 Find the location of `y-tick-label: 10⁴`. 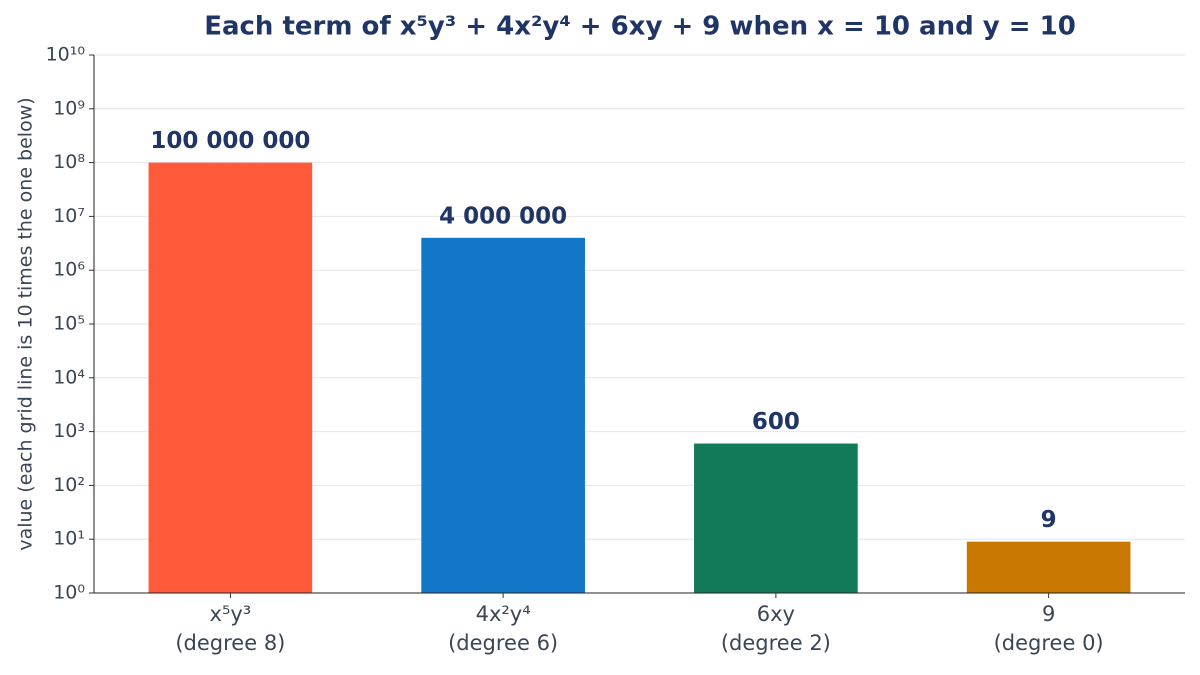

y-tick-label: 10⁴ is located at coordinates (69, 377).